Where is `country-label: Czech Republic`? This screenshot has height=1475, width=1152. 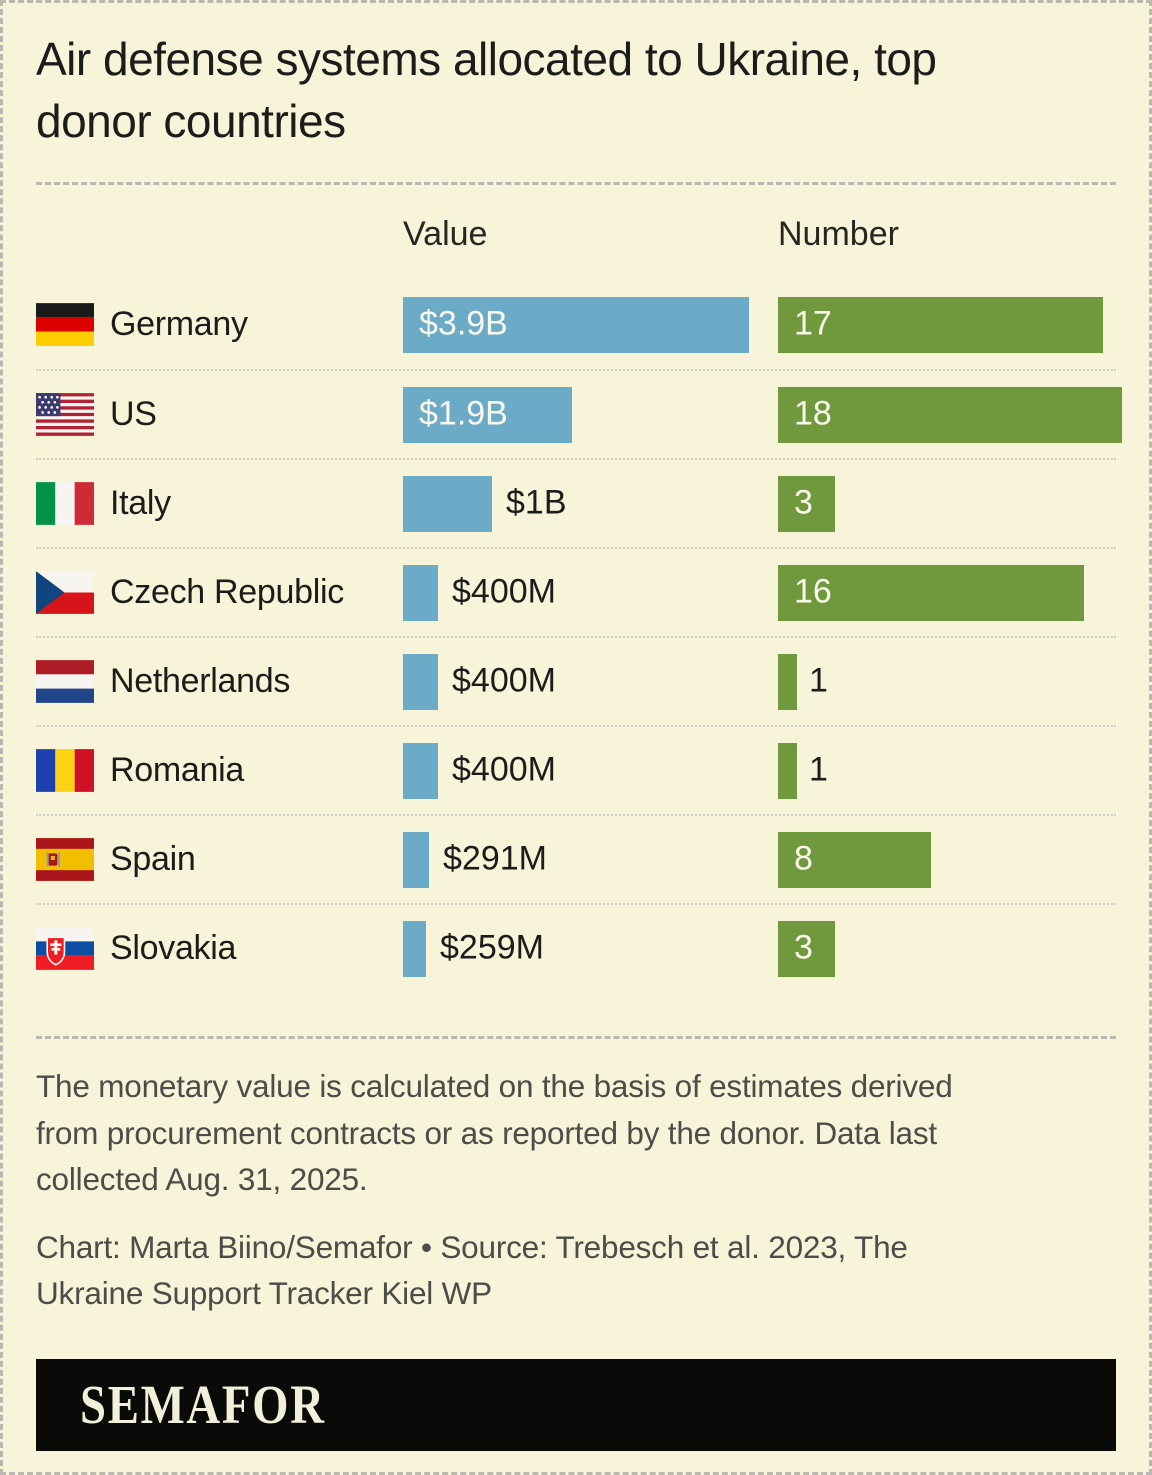 country-label: Czech Republic is located at coordinates (227, 592).